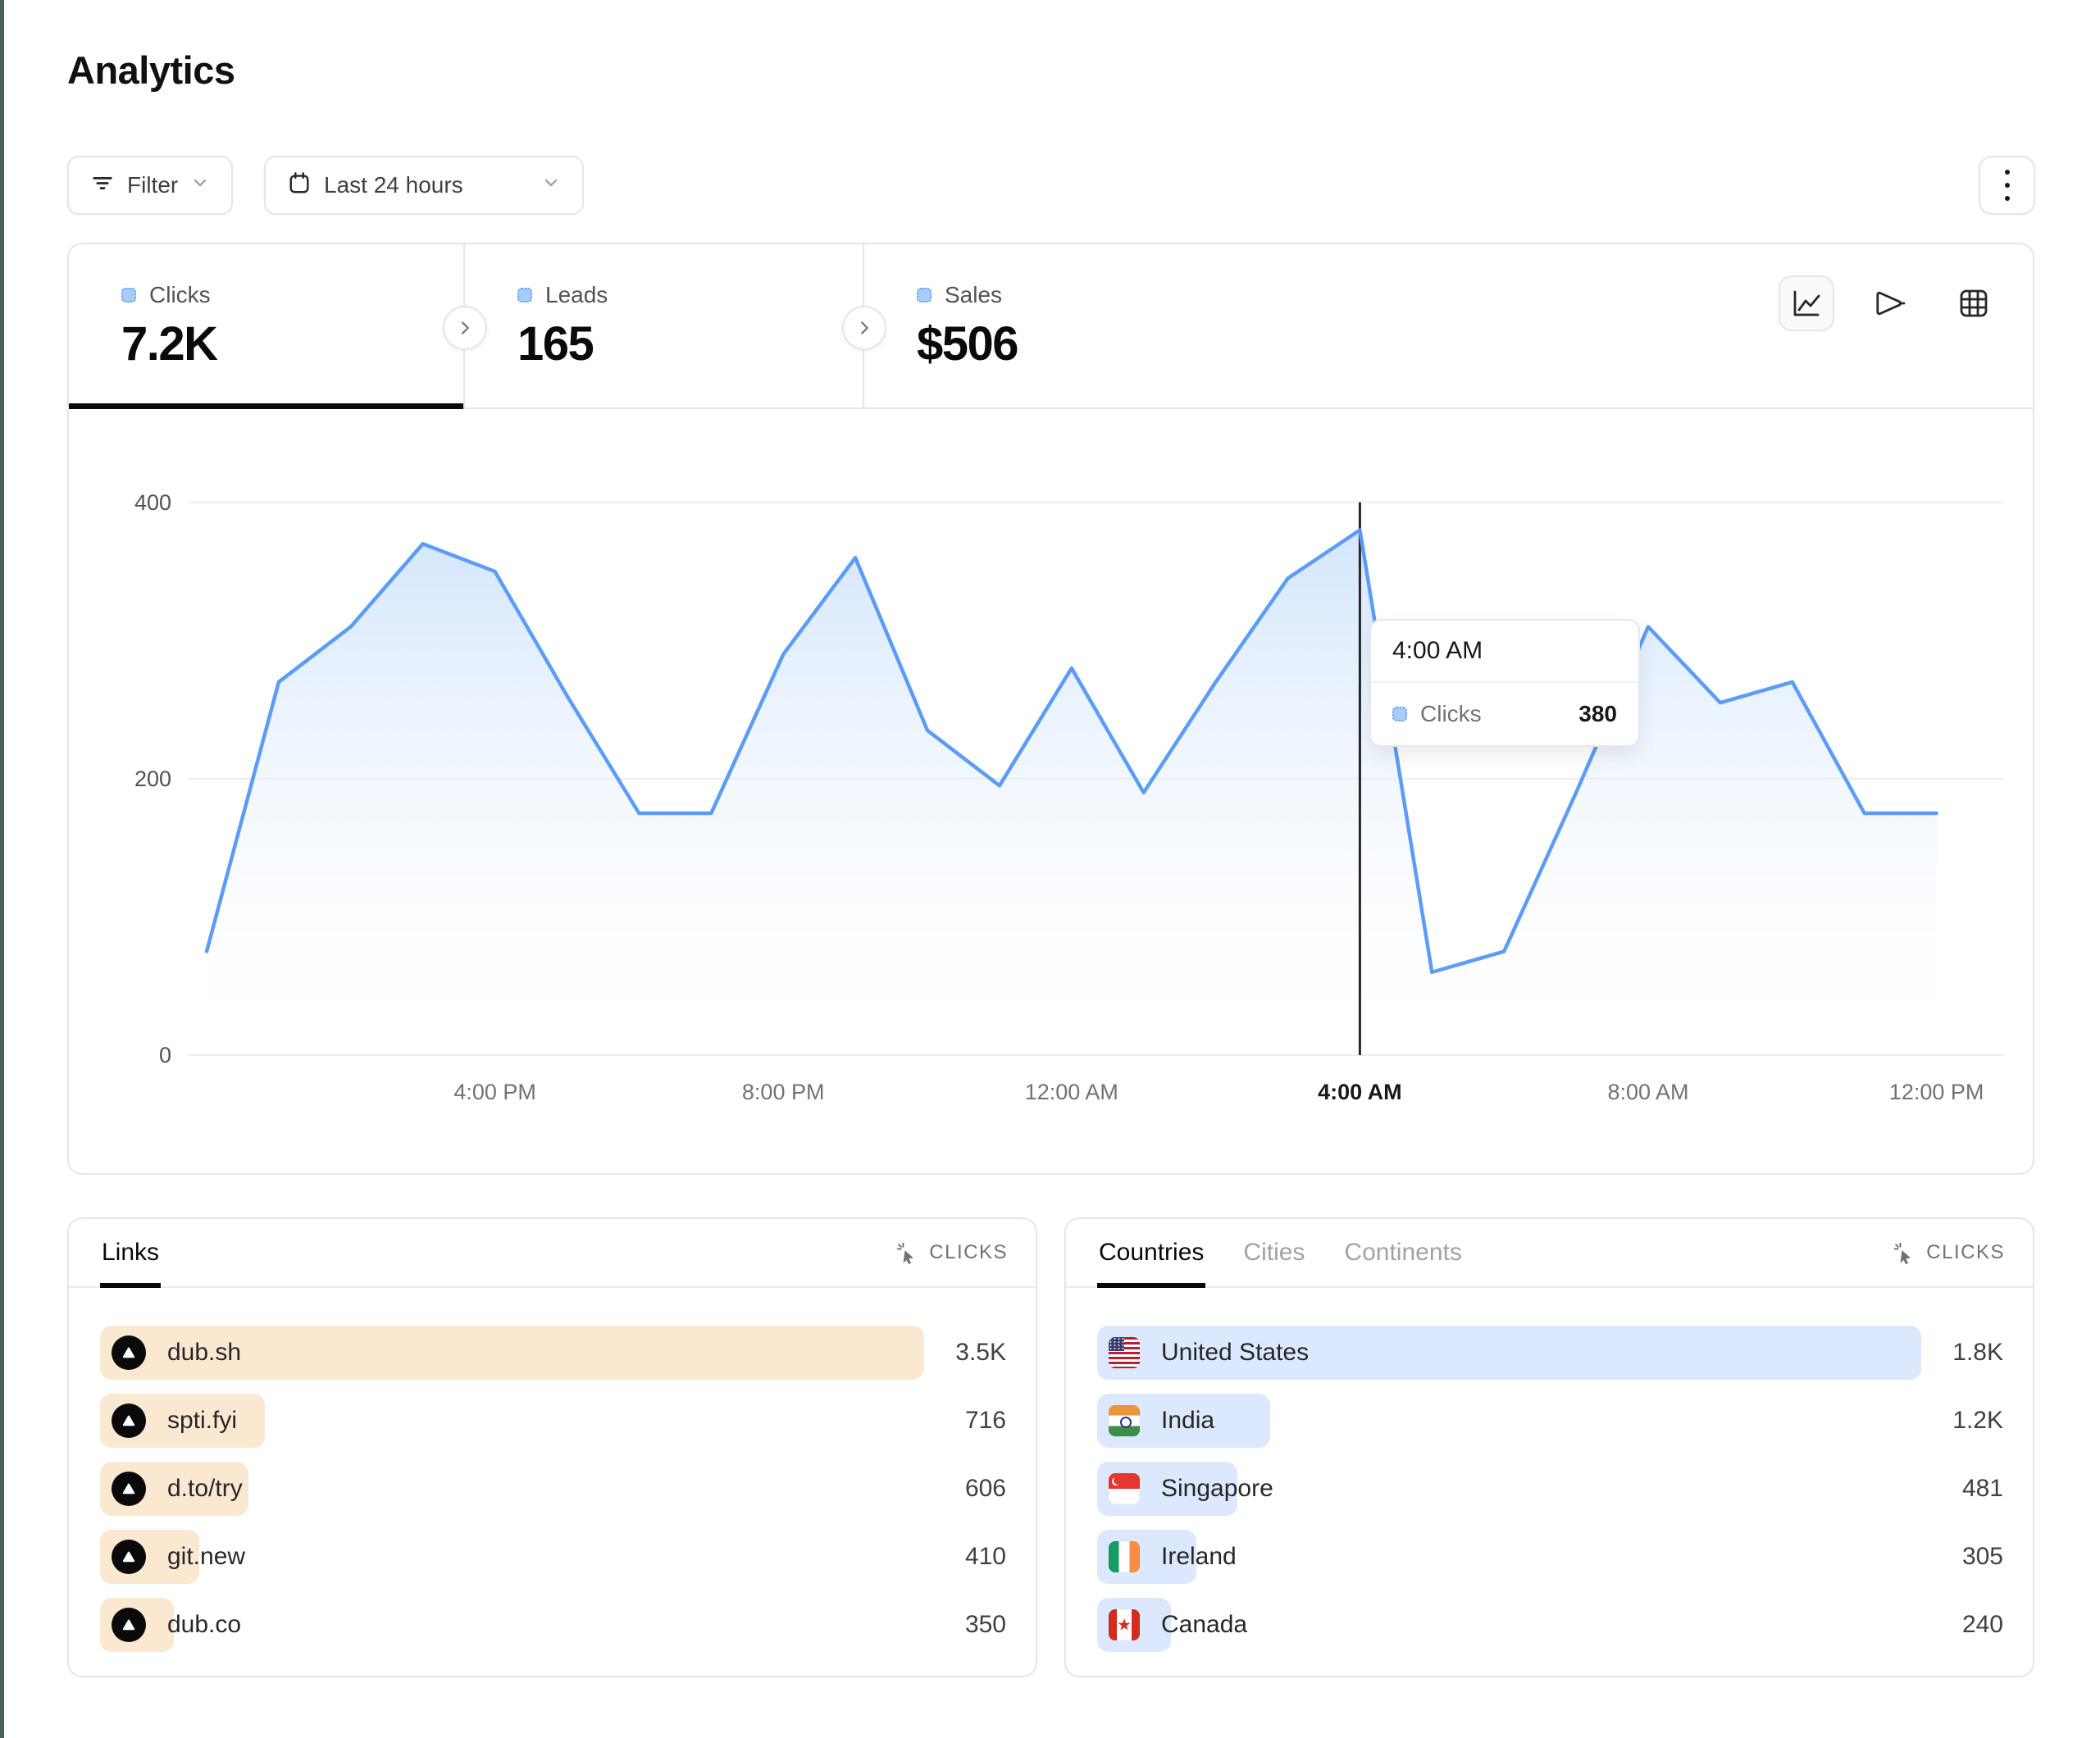  I want to click on view-toggle-table-grid, so click(1974, 303).